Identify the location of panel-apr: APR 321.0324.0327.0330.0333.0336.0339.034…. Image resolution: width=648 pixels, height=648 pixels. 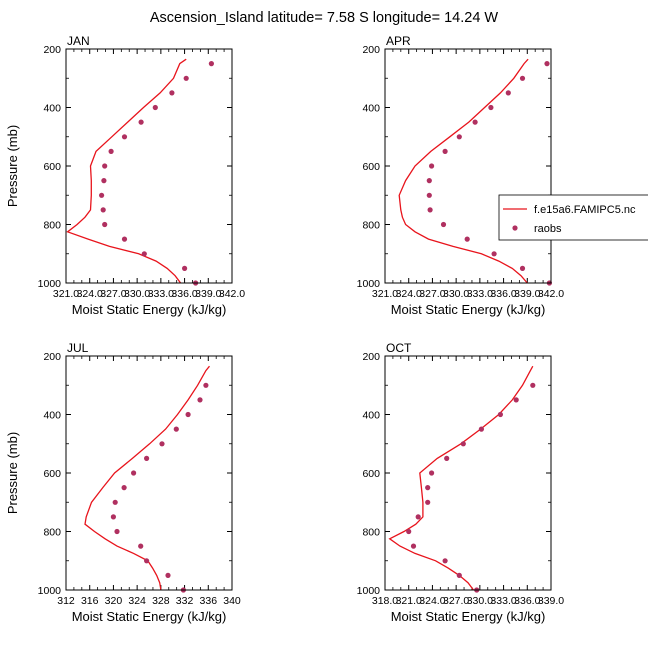
(461, 175).